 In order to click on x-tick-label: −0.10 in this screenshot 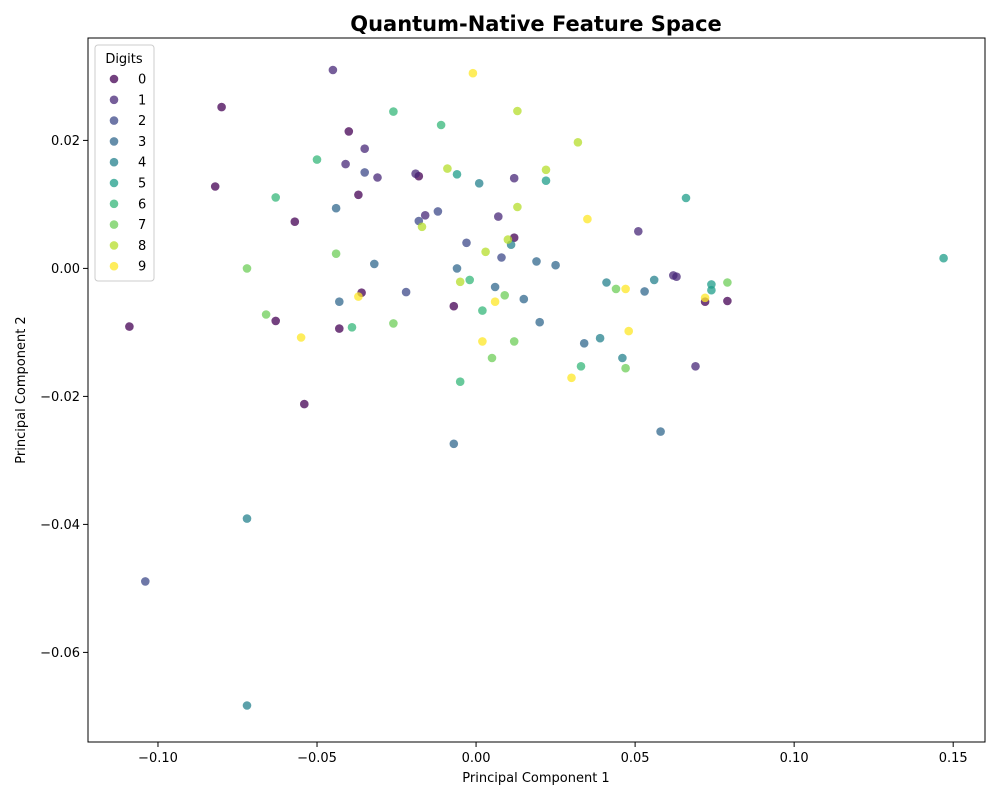, I will do `click(158, 758)`.